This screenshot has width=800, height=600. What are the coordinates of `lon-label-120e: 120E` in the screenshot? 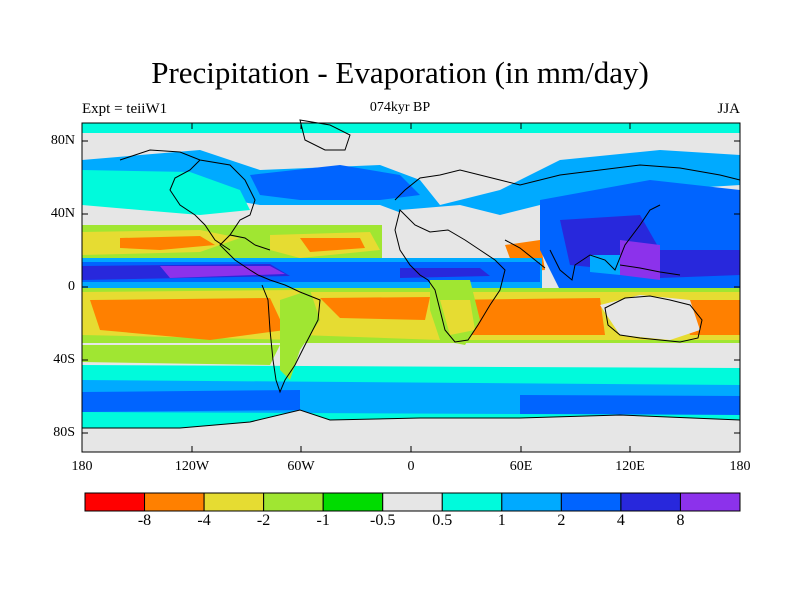 It's located at (630, 466).